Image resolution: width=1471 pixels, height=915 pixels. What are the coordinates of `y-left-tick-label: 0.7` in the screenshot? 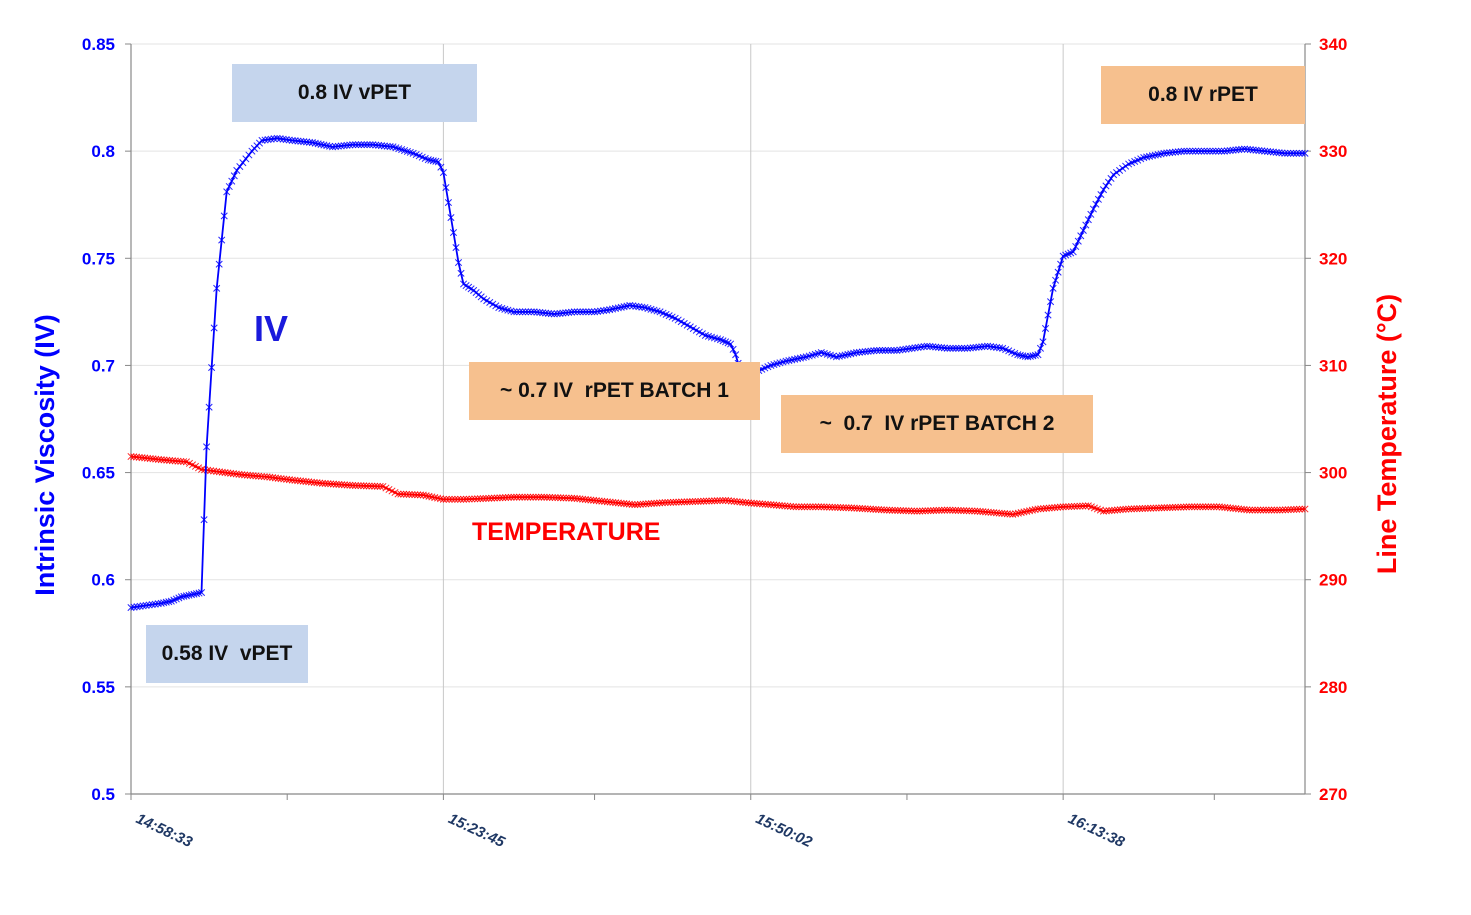 It's located at (103, 365).